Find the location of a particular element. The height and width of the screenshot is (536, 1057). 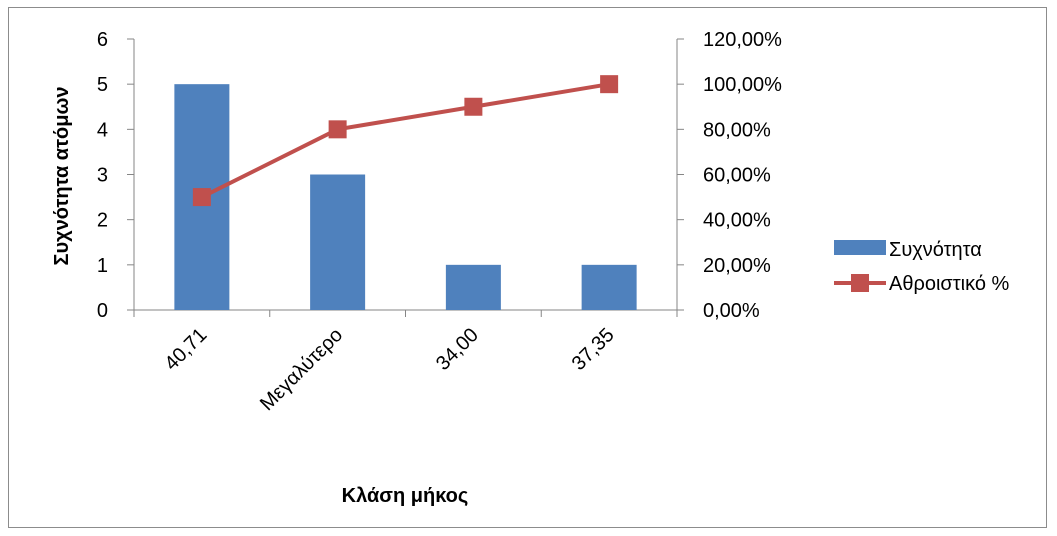

y-tick-label: 3 is located at coordinates (102, 176).